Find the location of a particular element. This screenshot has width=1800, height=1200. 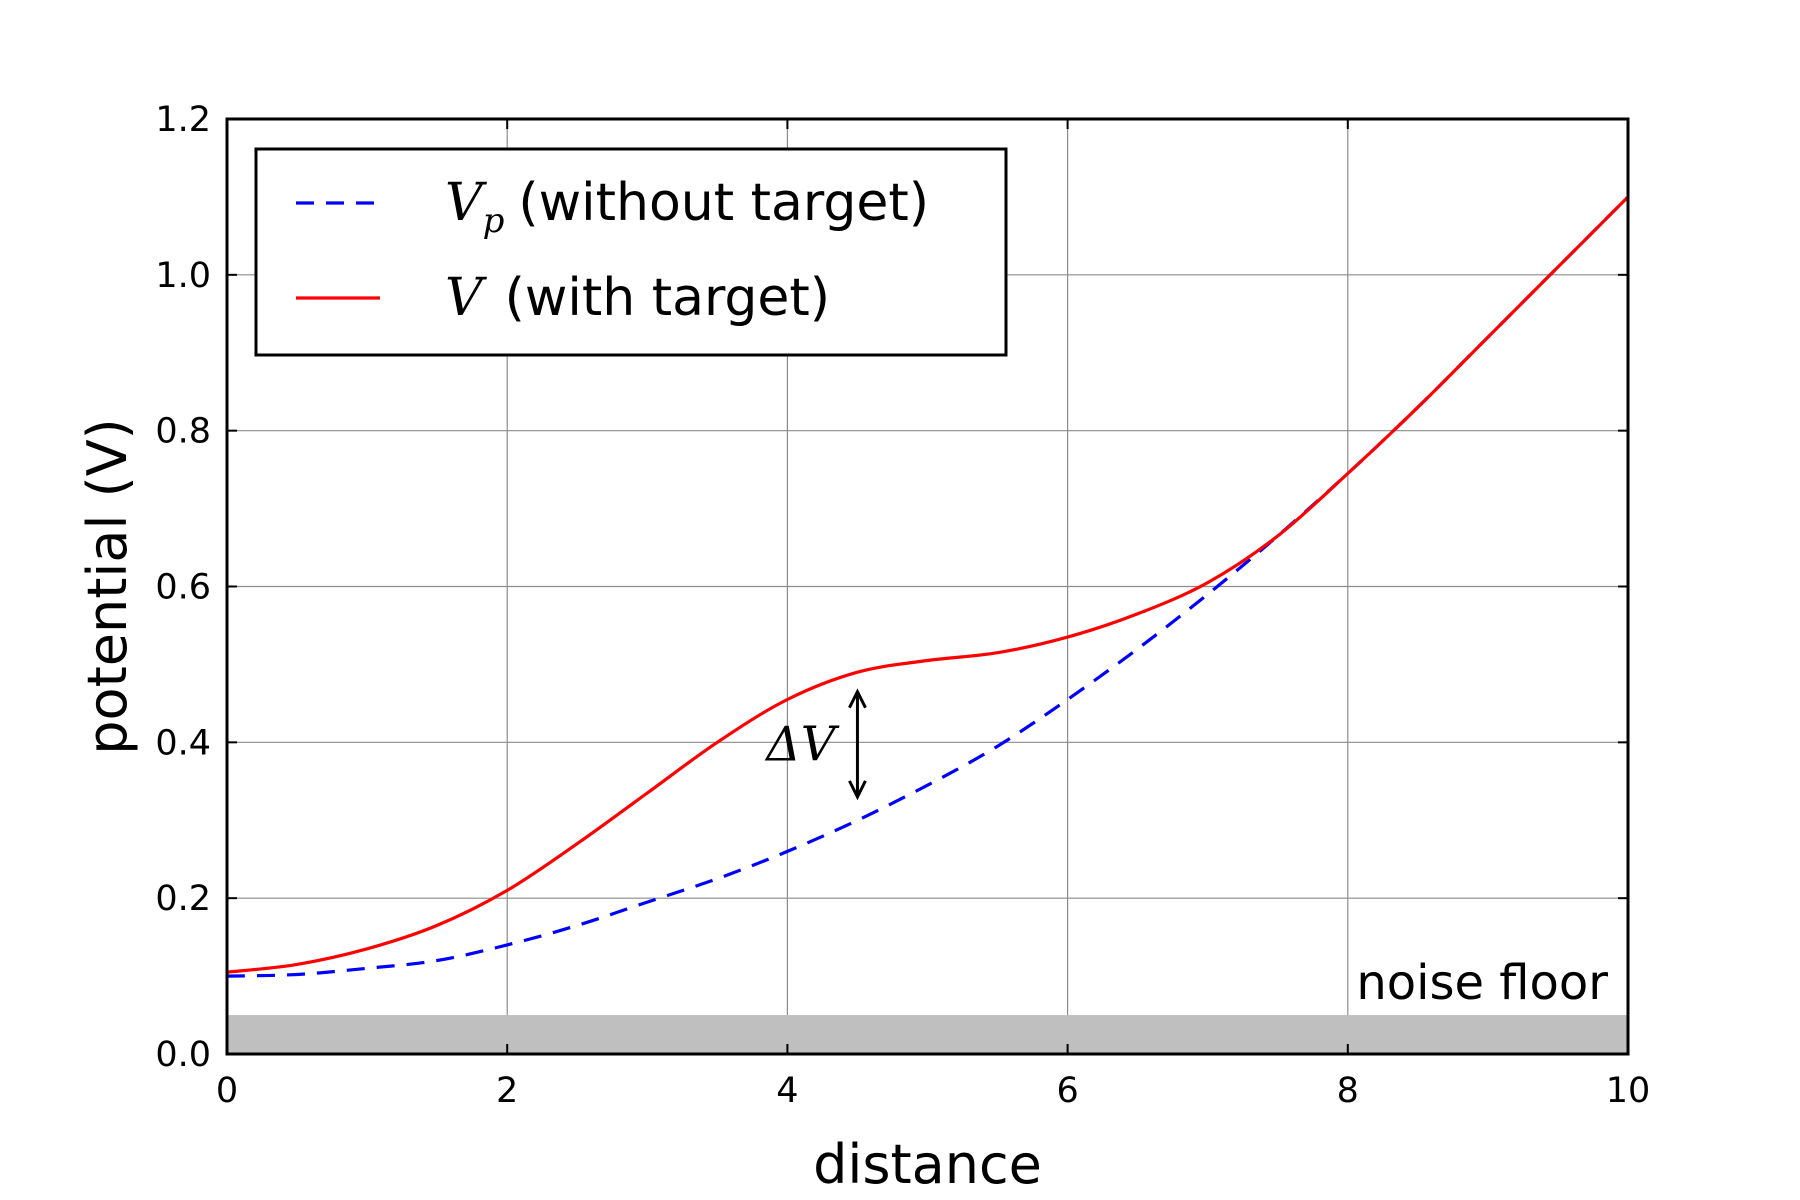

legend-box is located at coordinates (631, 252).